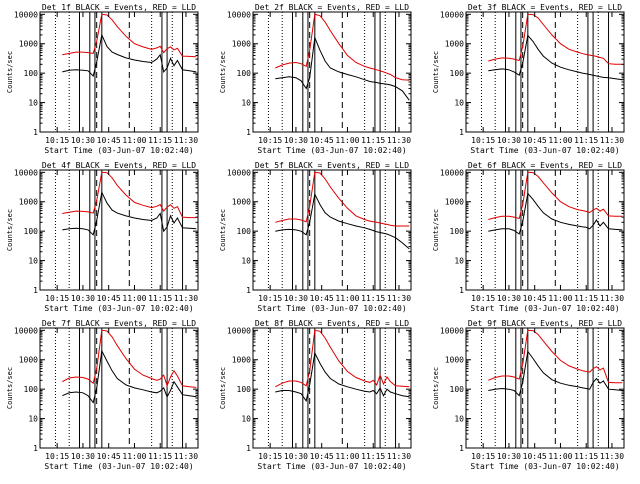  Describe the element at coordinates (56, 7) in the screenshot. I see `panel-title-detector: Det 1f` at that location.